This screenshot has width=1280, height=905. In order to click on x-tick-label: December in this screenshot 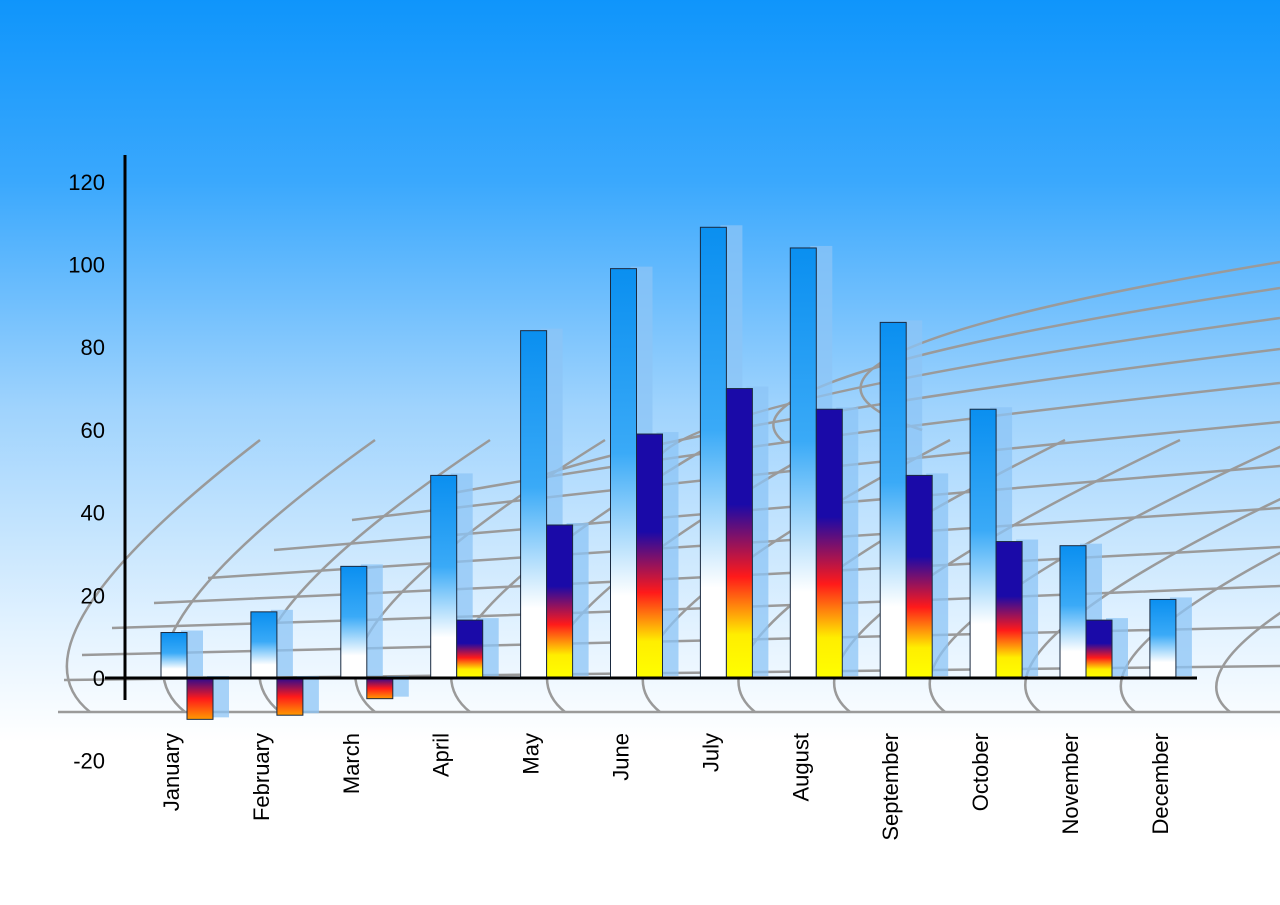, I will do `click(1160, 783)`.